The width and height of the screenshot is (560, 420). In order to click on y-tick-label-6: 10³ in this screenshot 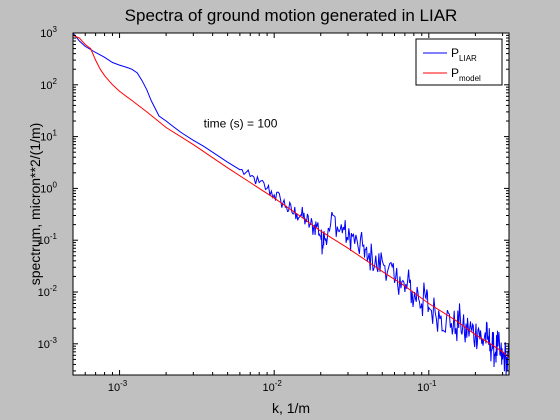, I will do `click(48, 32)`.